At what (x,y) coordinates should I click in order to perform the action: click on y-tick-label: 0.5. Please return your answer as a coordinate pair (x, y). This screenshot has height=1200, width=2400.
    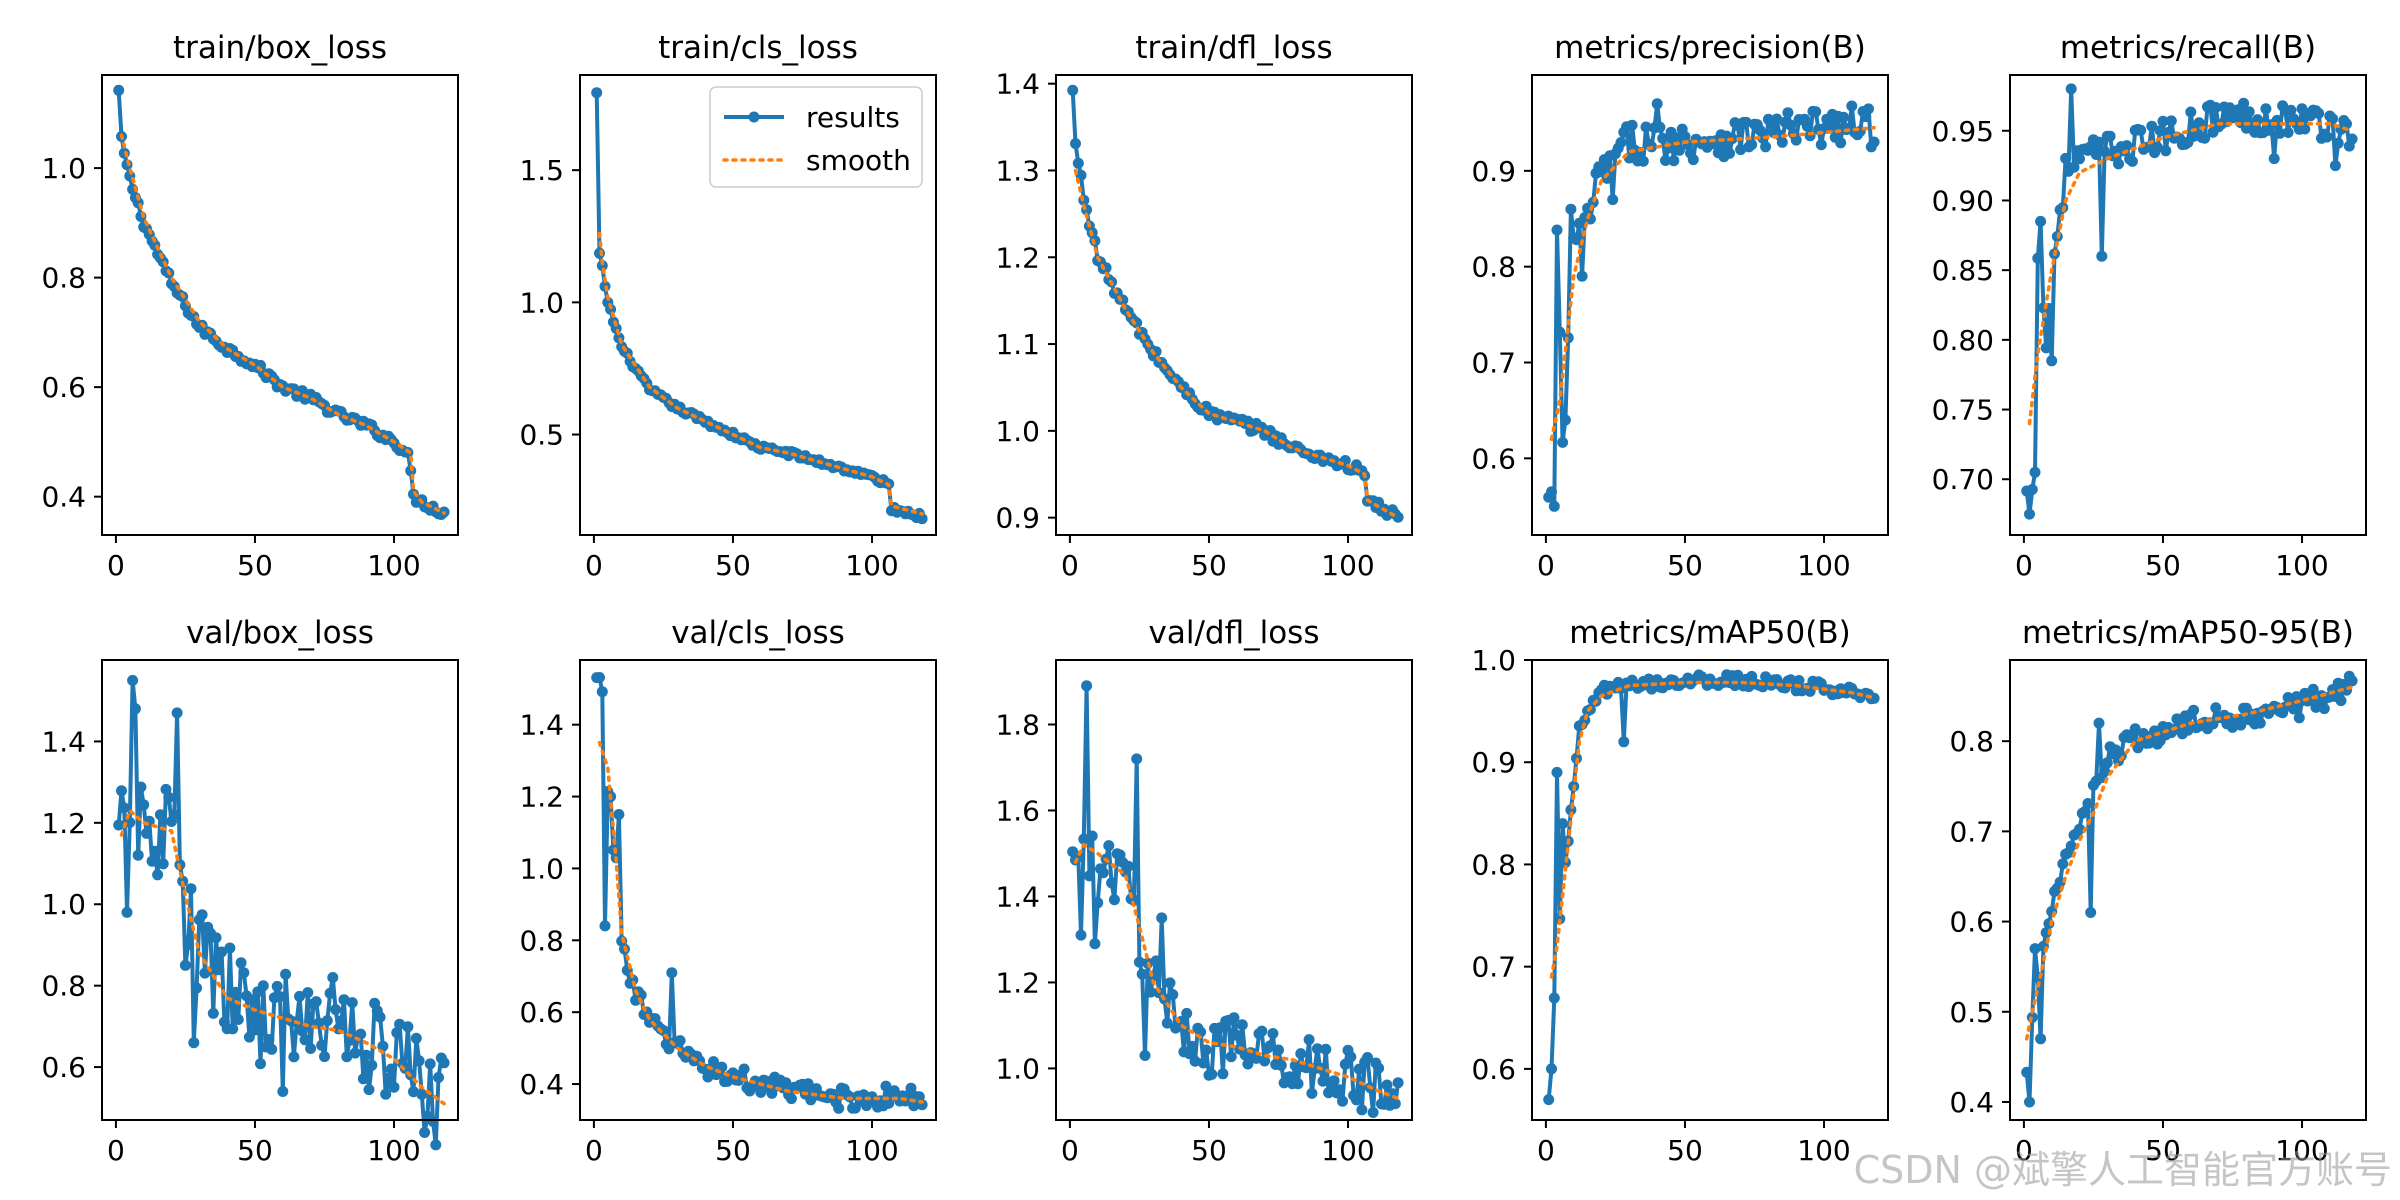
    Looking at the image, I should click on (541, 435).